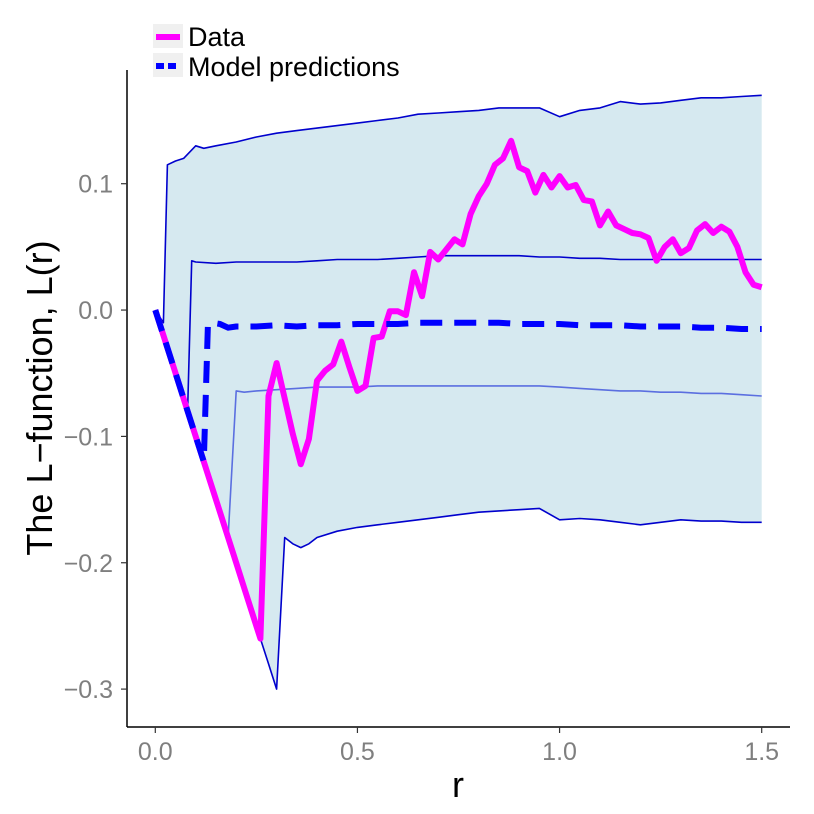 The height and width of the screenshot is (814, 814). I want to click on x-tick-label: 0.5, so click(357, 752).